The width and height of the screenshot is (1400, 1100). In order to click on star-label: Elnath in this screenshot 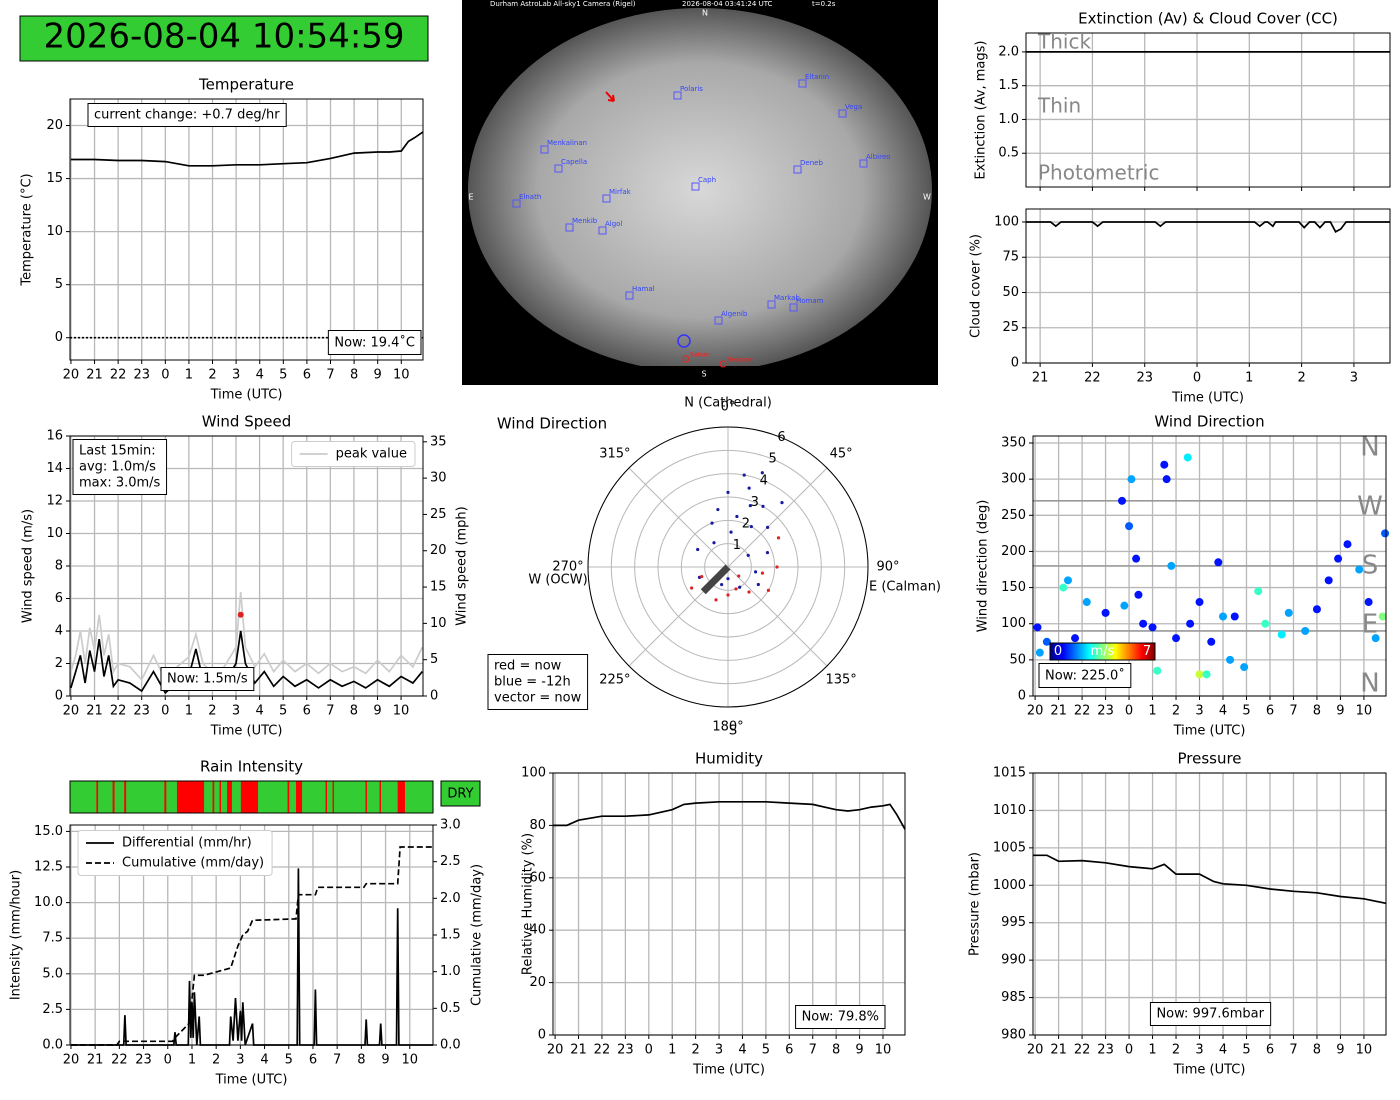, I will do `click(530, 197)`.